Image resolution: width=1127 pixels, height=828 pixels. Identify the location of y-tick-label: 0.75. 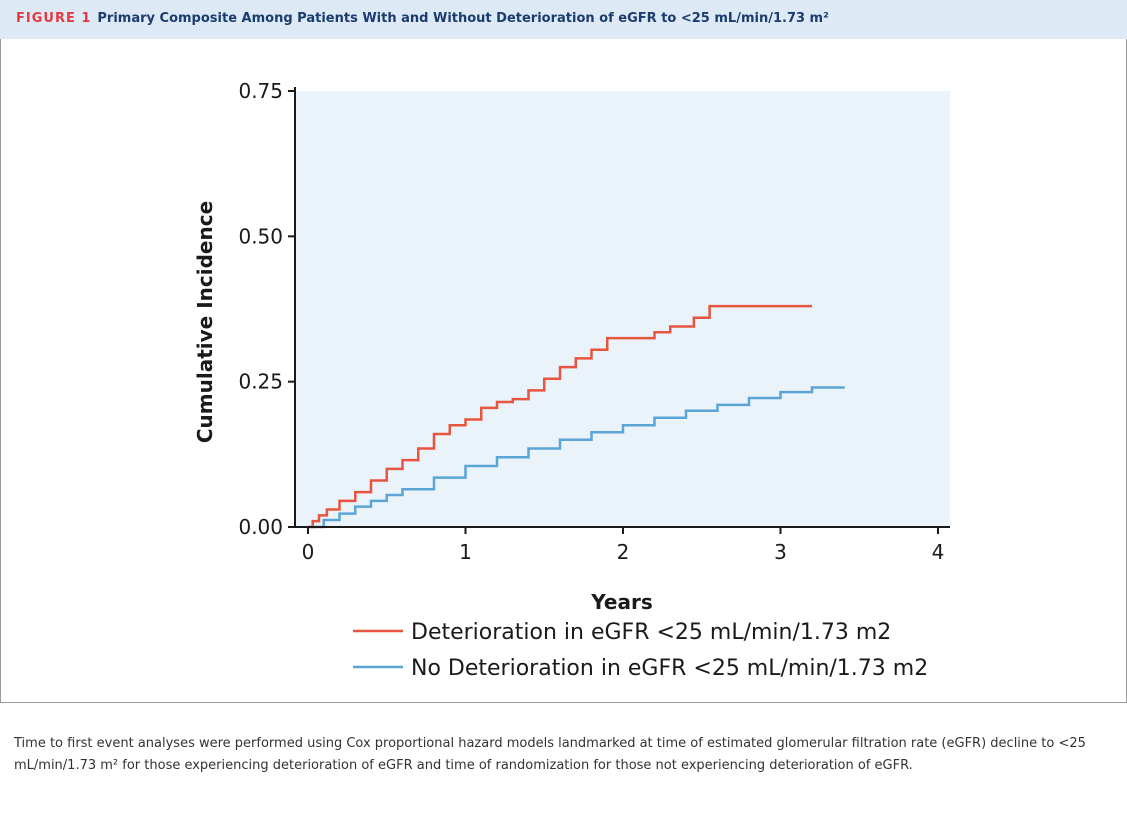
(260, 91).